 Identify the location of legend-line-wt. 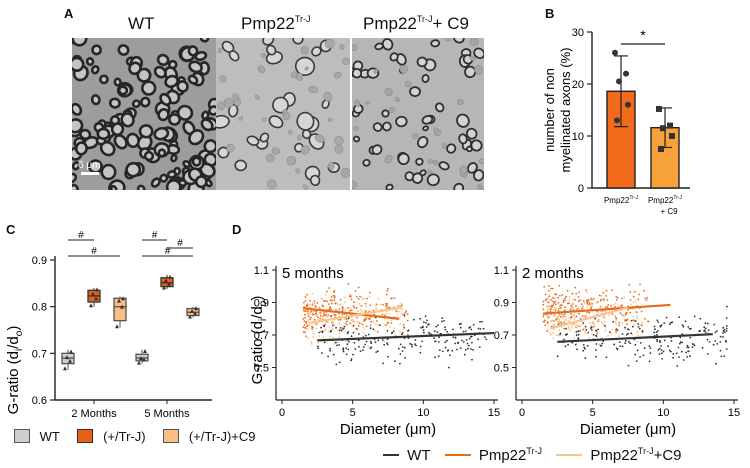
(391, 455).